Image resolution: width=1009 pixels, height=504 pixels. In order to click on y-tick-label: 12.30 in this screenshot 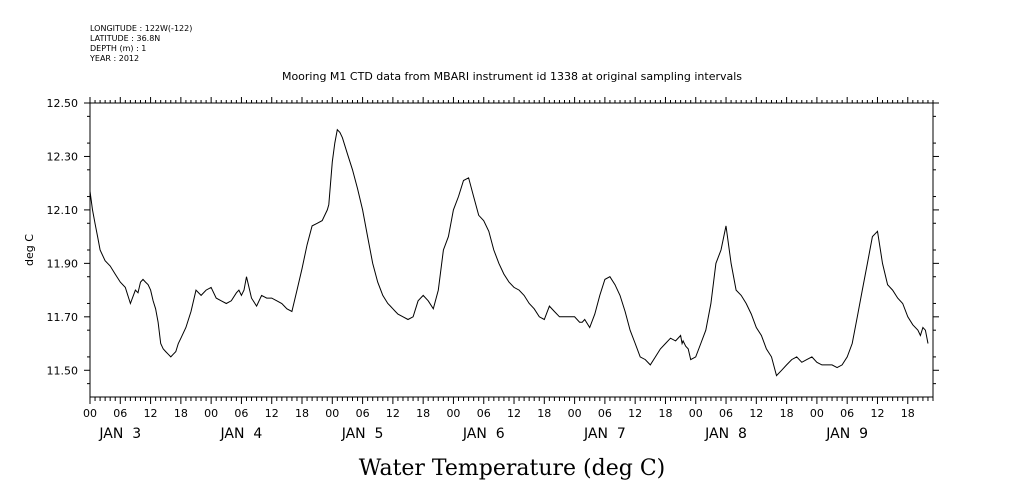, I will do `click(63, 156)`.